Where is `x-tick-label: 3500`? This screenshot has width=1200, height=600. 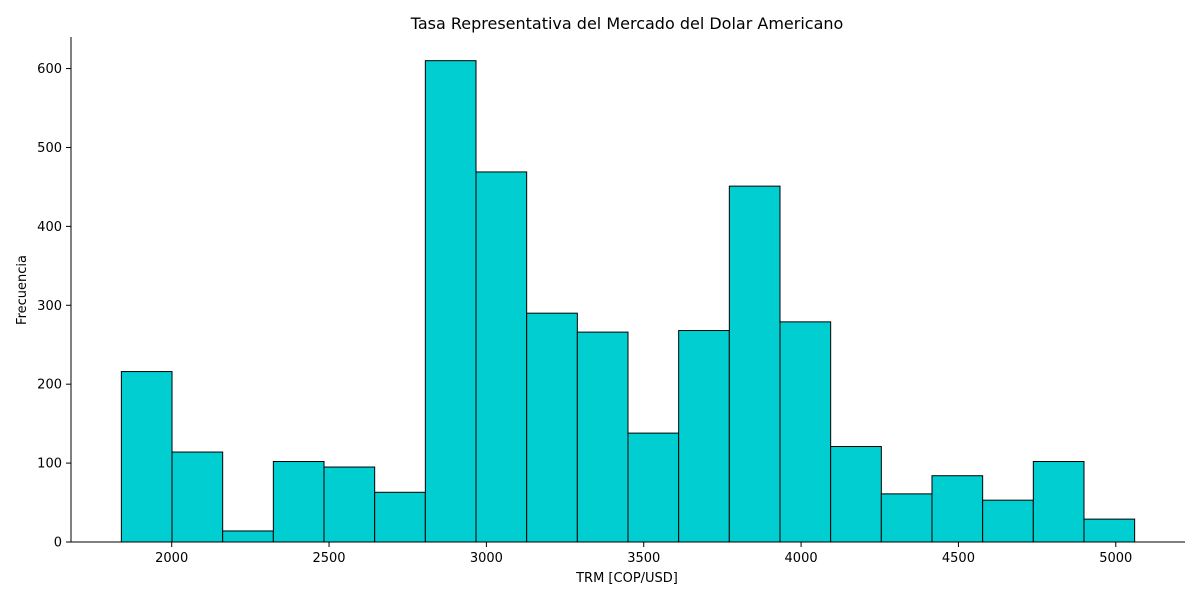
x-tick-label: 3500 is located at coordinates (643, 558).